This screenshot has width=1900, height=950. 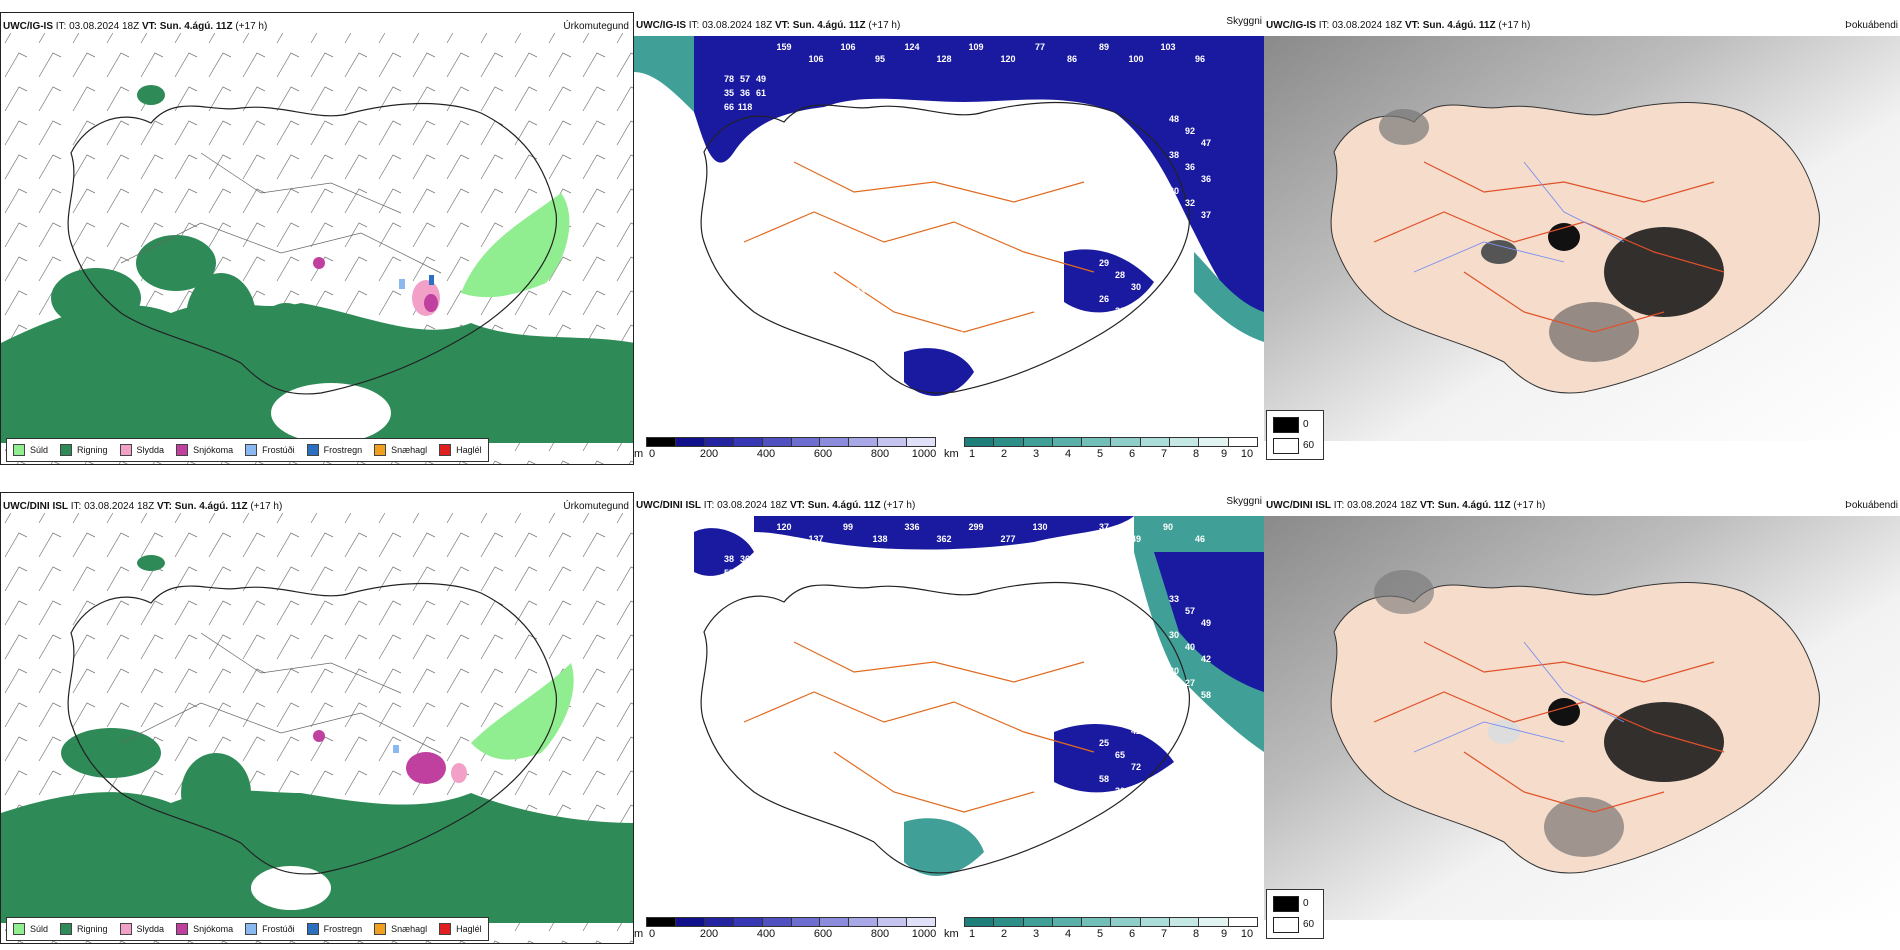 I want to click on visibility-value-label: 60, so click(x=1174, y=707).